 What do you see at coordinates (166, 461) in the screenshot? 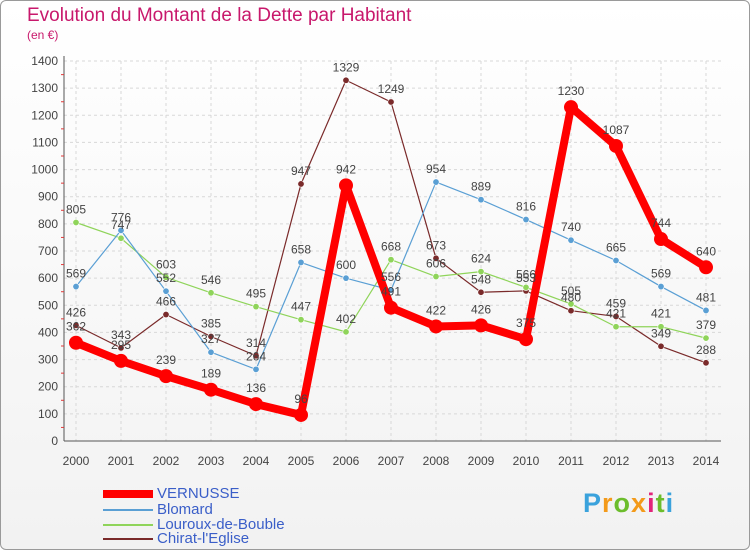
I see `x-tick-label: 2002` at bounding box center [166, 461].